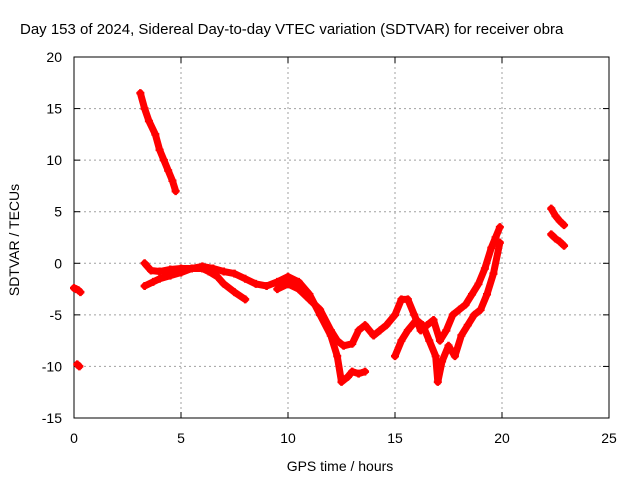 Image resolution: width=640 pixels, height=480 pixels. Describe the element at coordinates (54, 160) in the screenshot. I see `y-tick-label: 10` at that location.